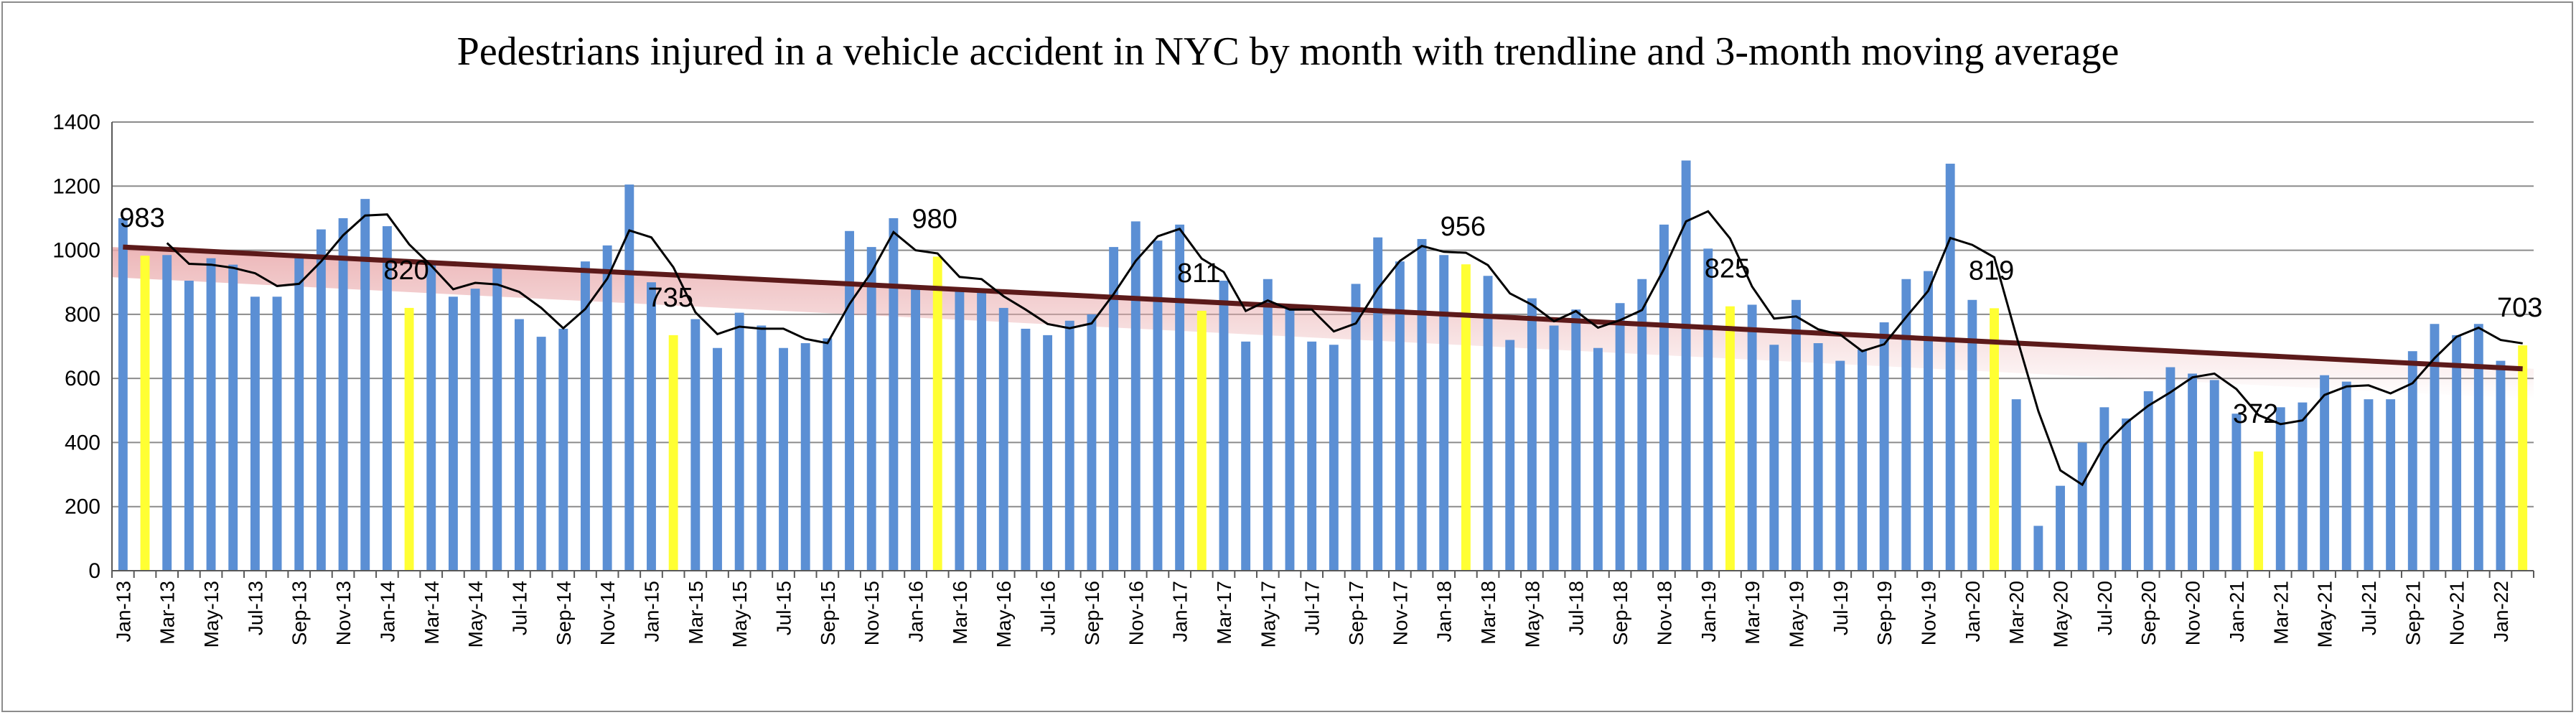  Describe the element at coordinates (76, 122) in the screenshot. I see `y-tick-label-1400: 1400` at that location.